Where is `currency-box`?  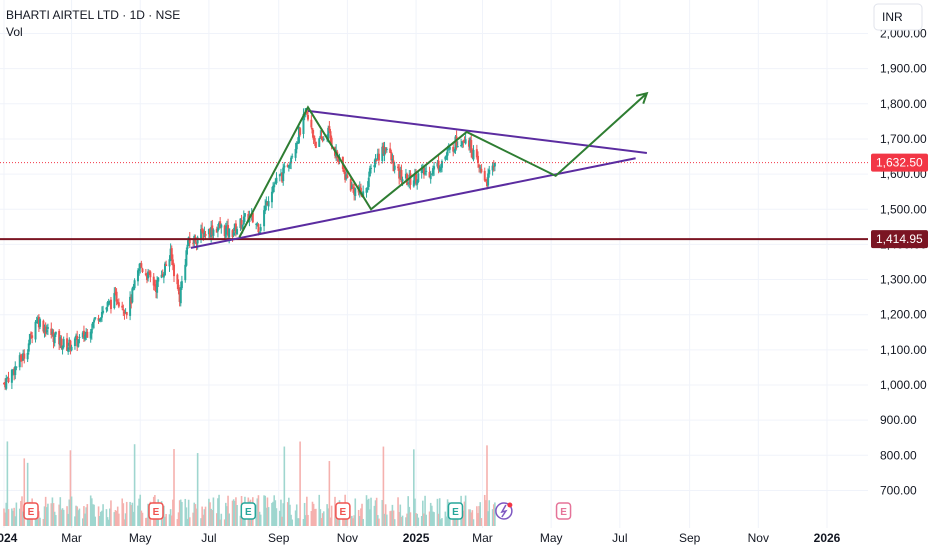
currency-box is located at coordinates (898, 17).